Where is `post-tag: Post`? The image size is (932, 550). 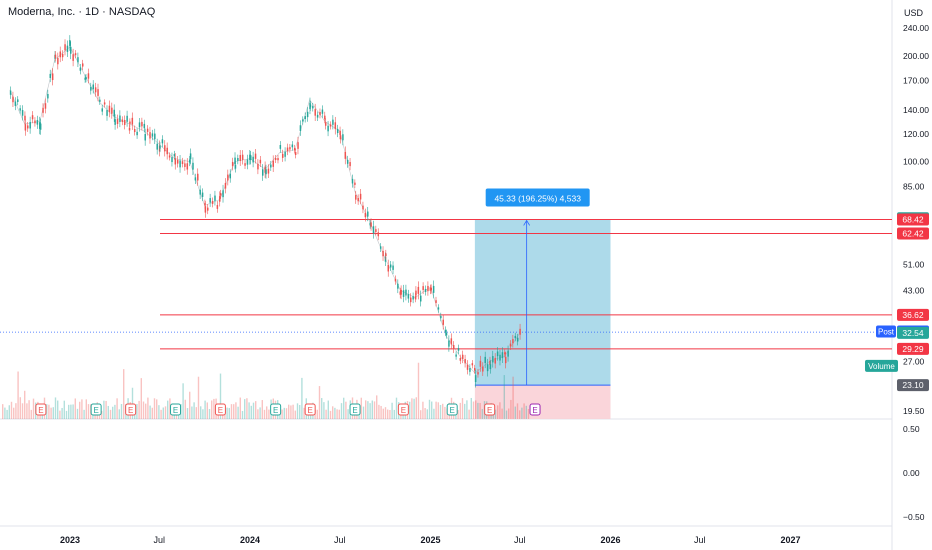
post-tag: Post is located at coordinates (886, 331).